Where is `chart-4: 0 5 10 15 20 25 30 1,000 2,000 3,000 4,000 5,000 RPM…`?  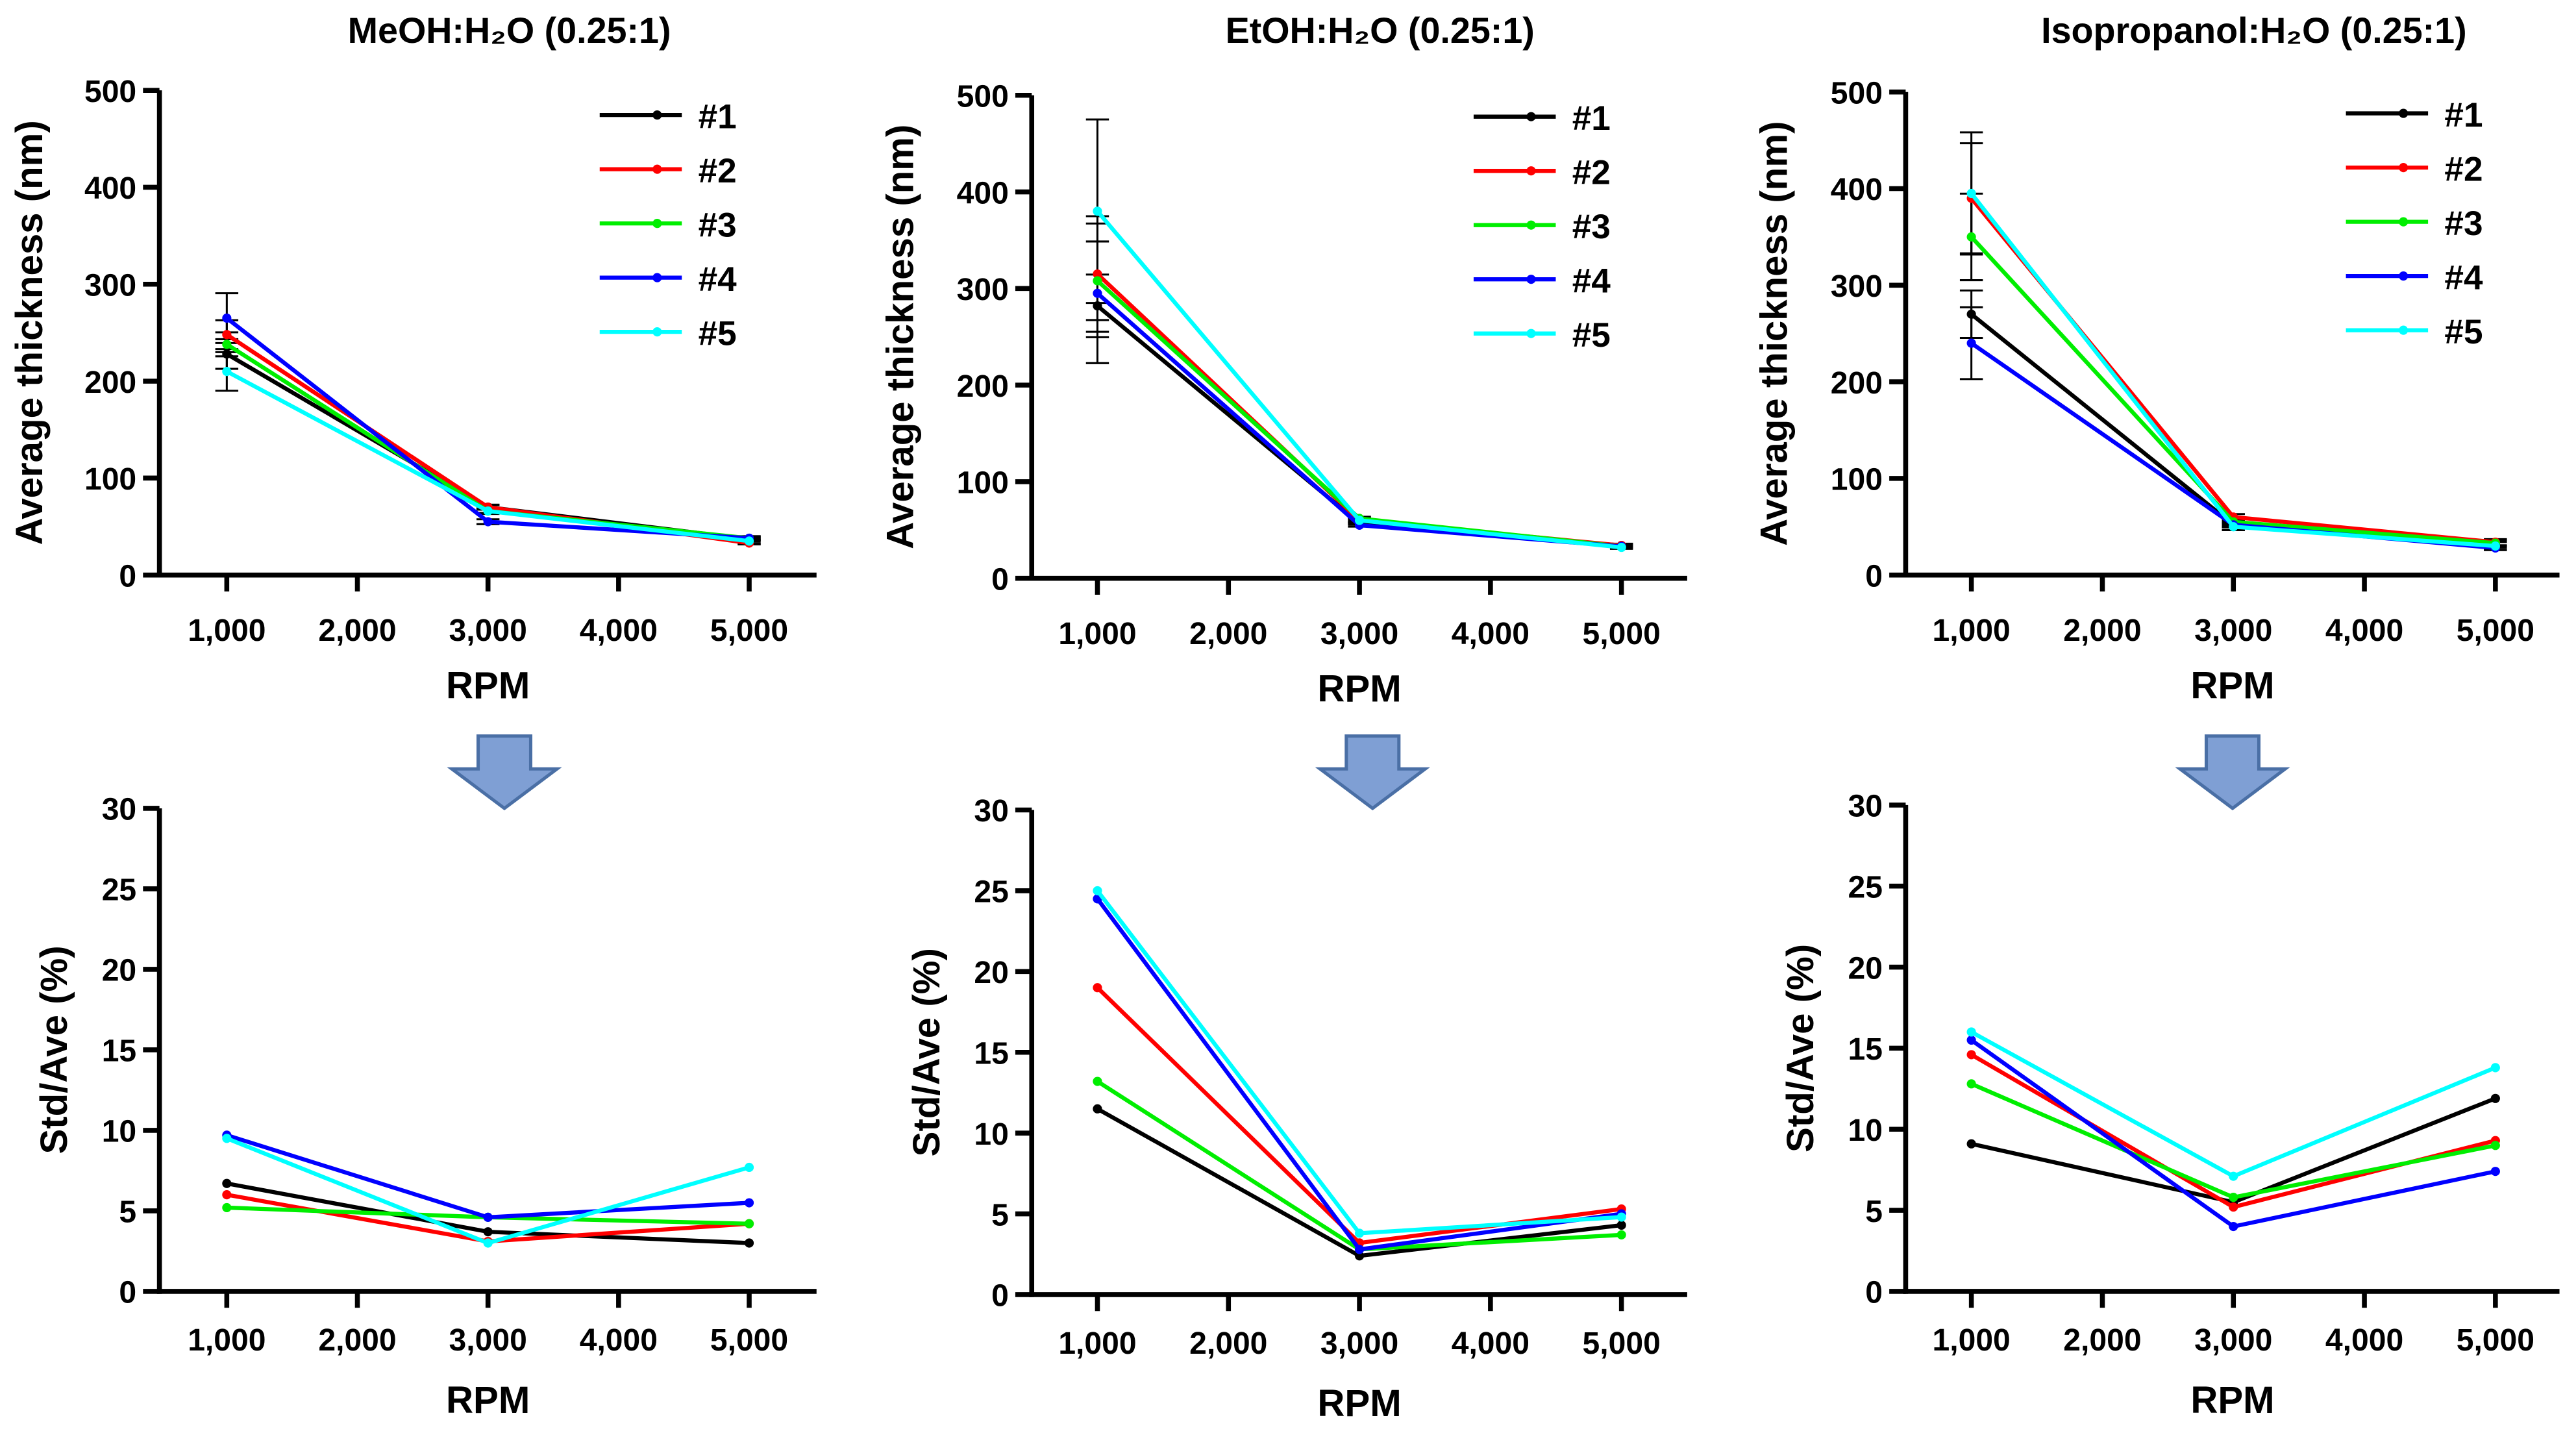
chart-4: 0 5 10 15 20 25 30 1,000 2,000 3,000 4,000 5,000 RPM… is located at coordinates (425, 1106).